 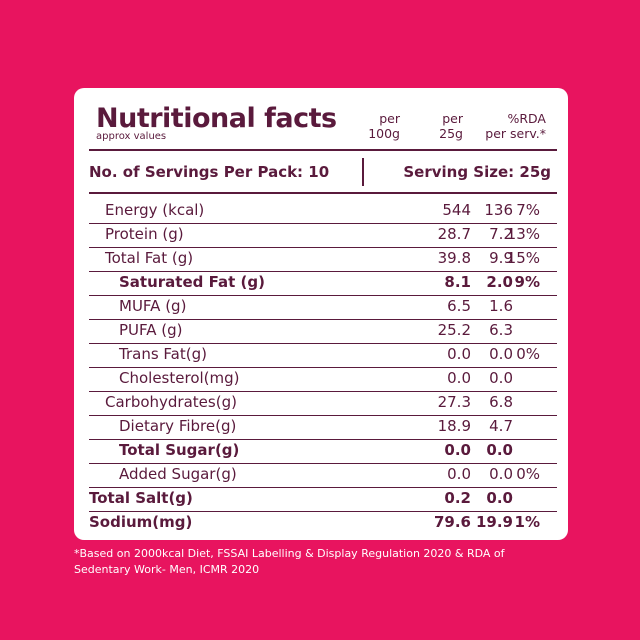 I want to click on column-header-rda: %RDA per serv.*, so click(x=508, y=126).